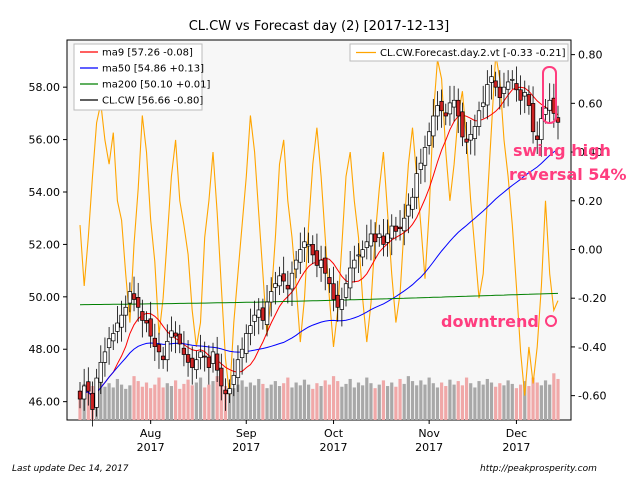 The width and height of the screenshot is (640, 480). Describe the element at coordinates (592, 396) in the screenshot. I see `right-axis-tick-label: -0.60` at that location.